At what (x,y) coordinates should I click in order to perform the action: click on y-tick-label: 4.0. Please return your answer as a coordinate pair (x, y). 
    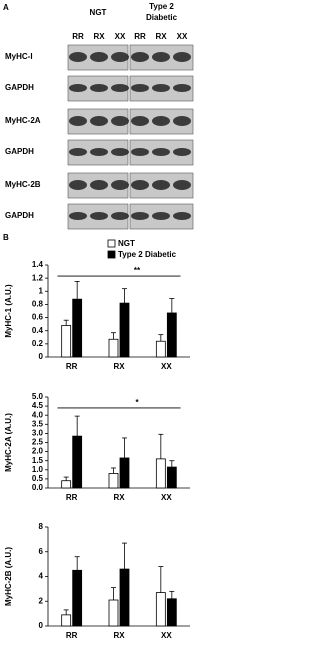
    Looking at the image, I should click on (38, 414).